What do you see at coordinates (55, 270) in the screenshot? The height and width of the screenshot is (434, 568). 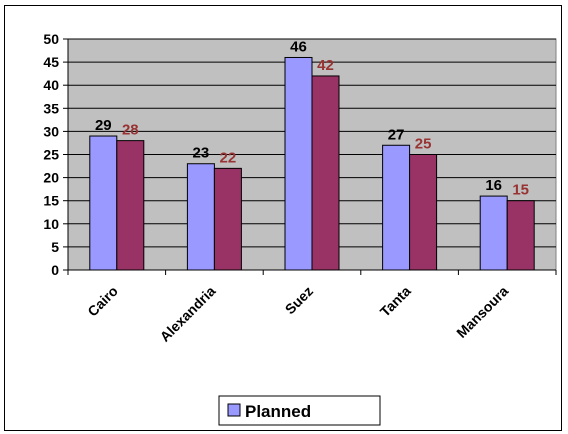 I see `y-tick-label: 0` at bounding box center [55, 270].